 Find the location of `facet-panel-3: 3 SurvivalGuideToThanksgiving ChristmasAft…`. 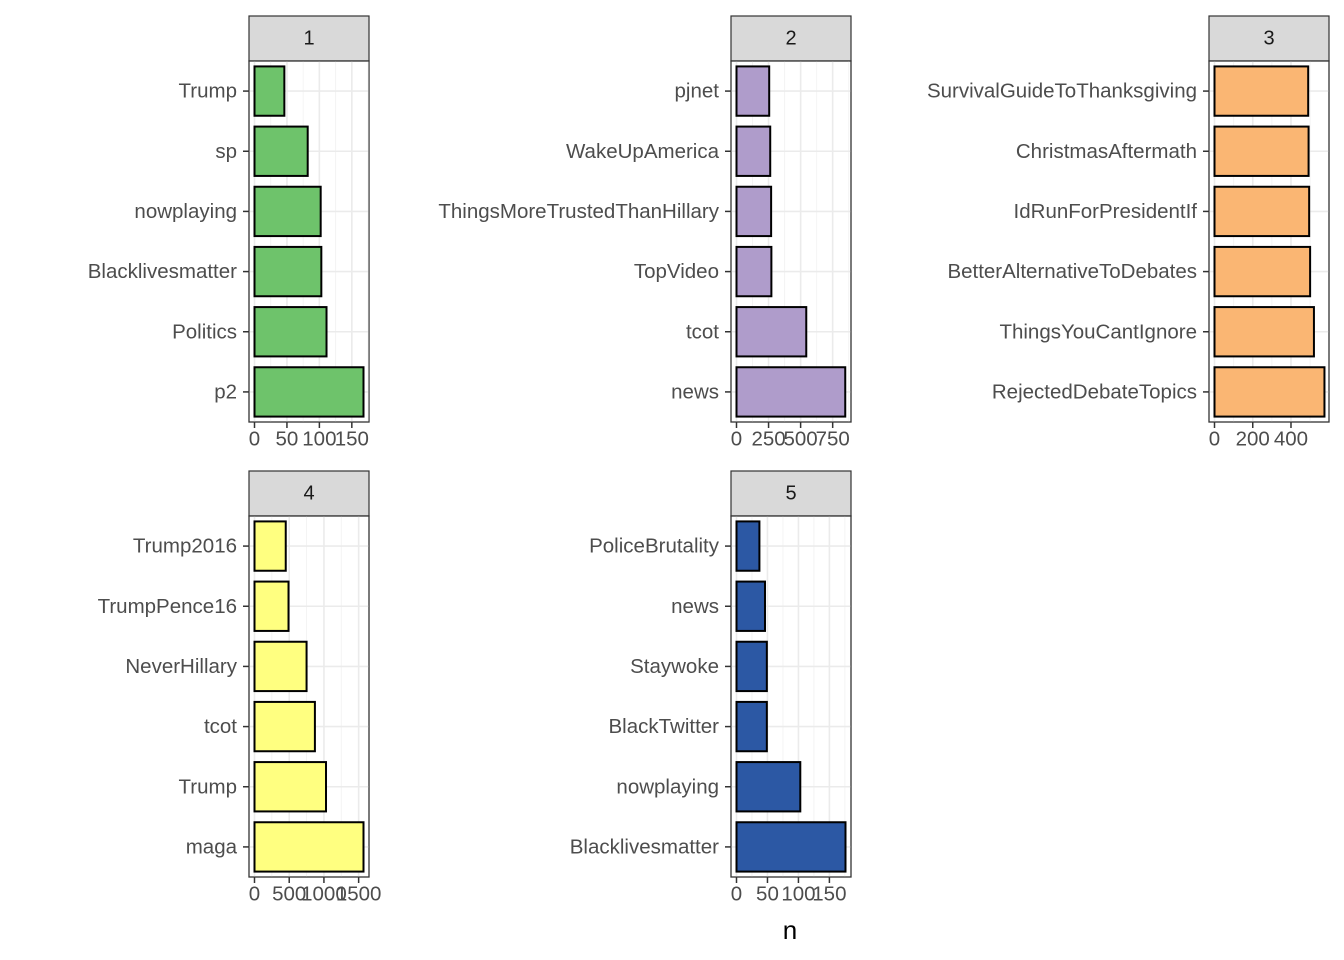

facet-panel-3: 3 SurvivalGuideToThanksgiving ChristmasAft… is located at coordinates (1128, 232).